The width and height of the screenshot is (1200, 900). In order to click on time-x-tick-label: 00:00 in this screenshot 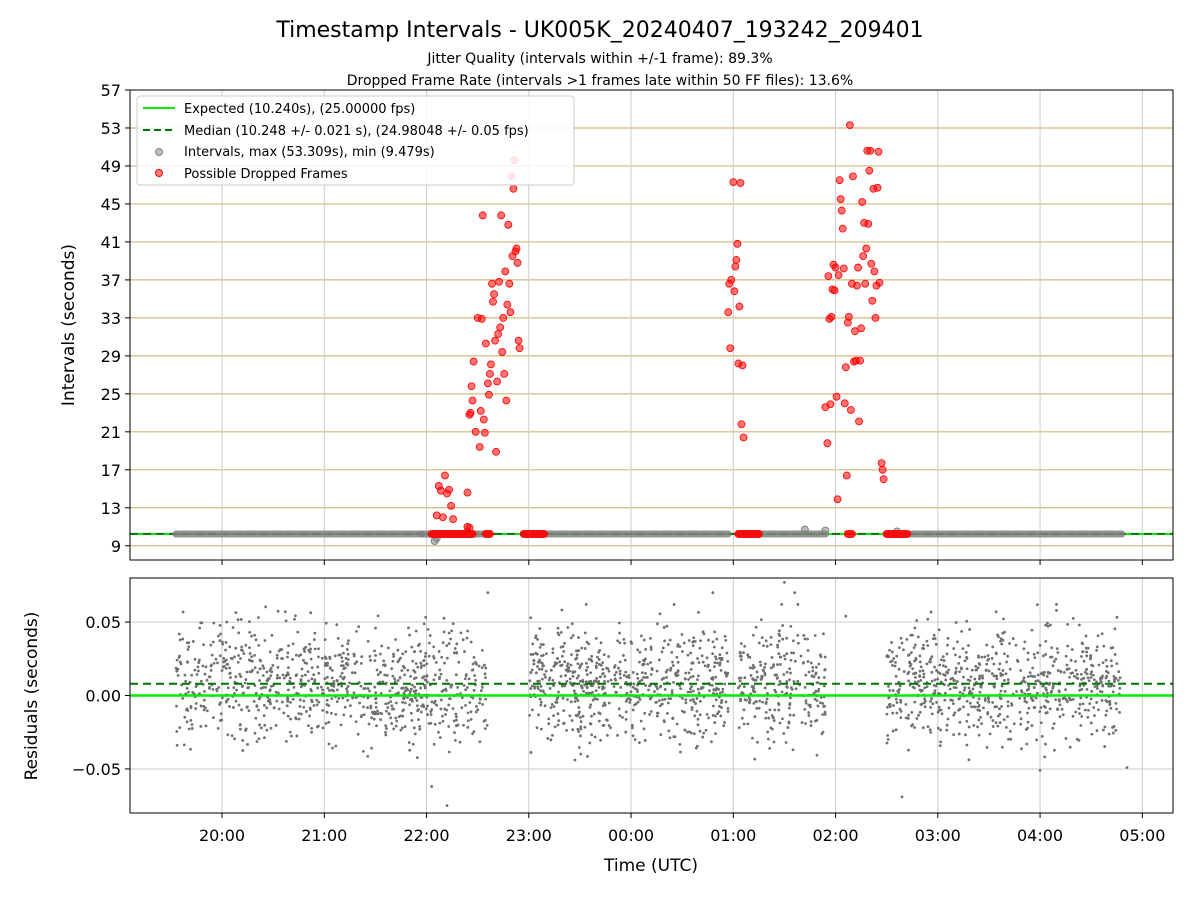, I will do `click(631, 835)`.